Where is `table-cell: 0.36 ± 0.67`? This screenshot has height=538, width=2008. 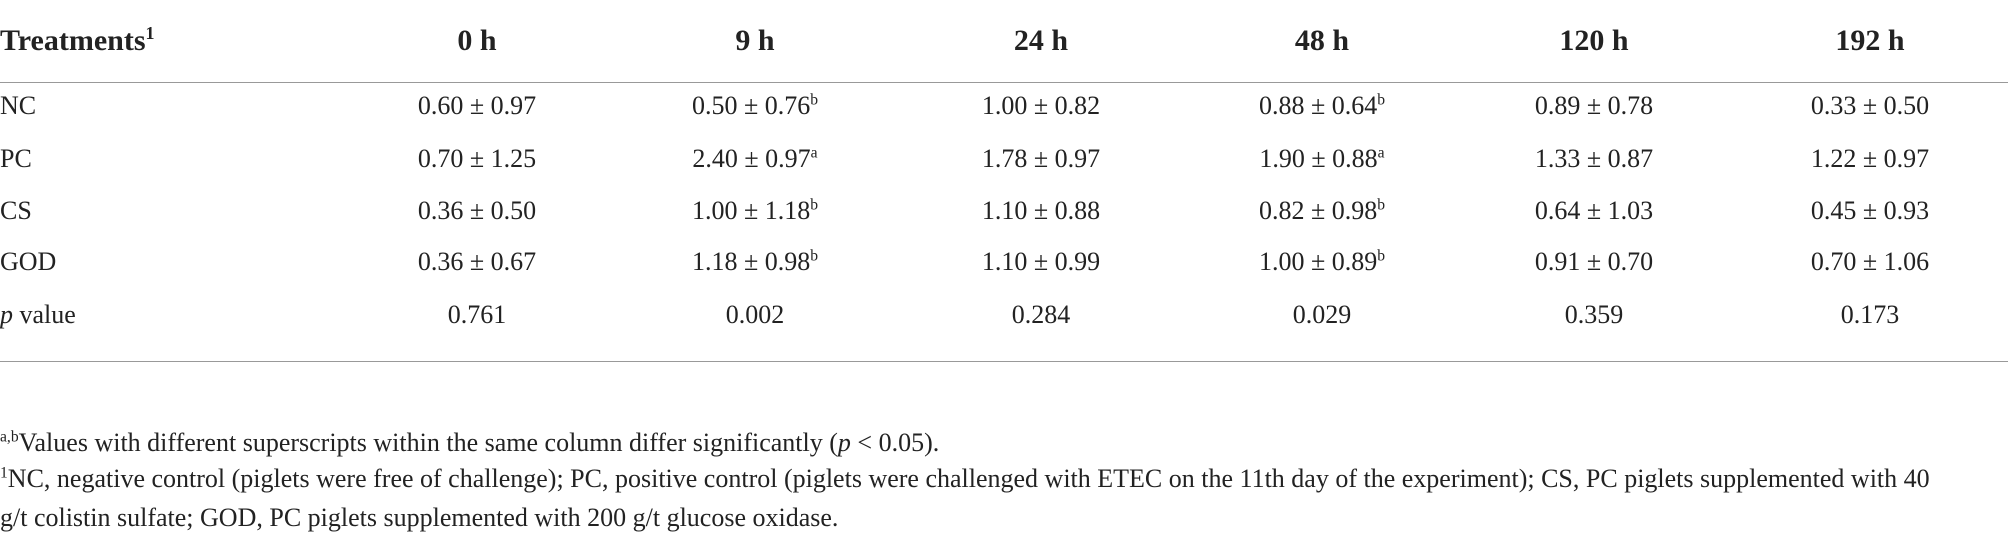 table-cell: 0.36 ± 0.67 is located at coordinates (477, 262).